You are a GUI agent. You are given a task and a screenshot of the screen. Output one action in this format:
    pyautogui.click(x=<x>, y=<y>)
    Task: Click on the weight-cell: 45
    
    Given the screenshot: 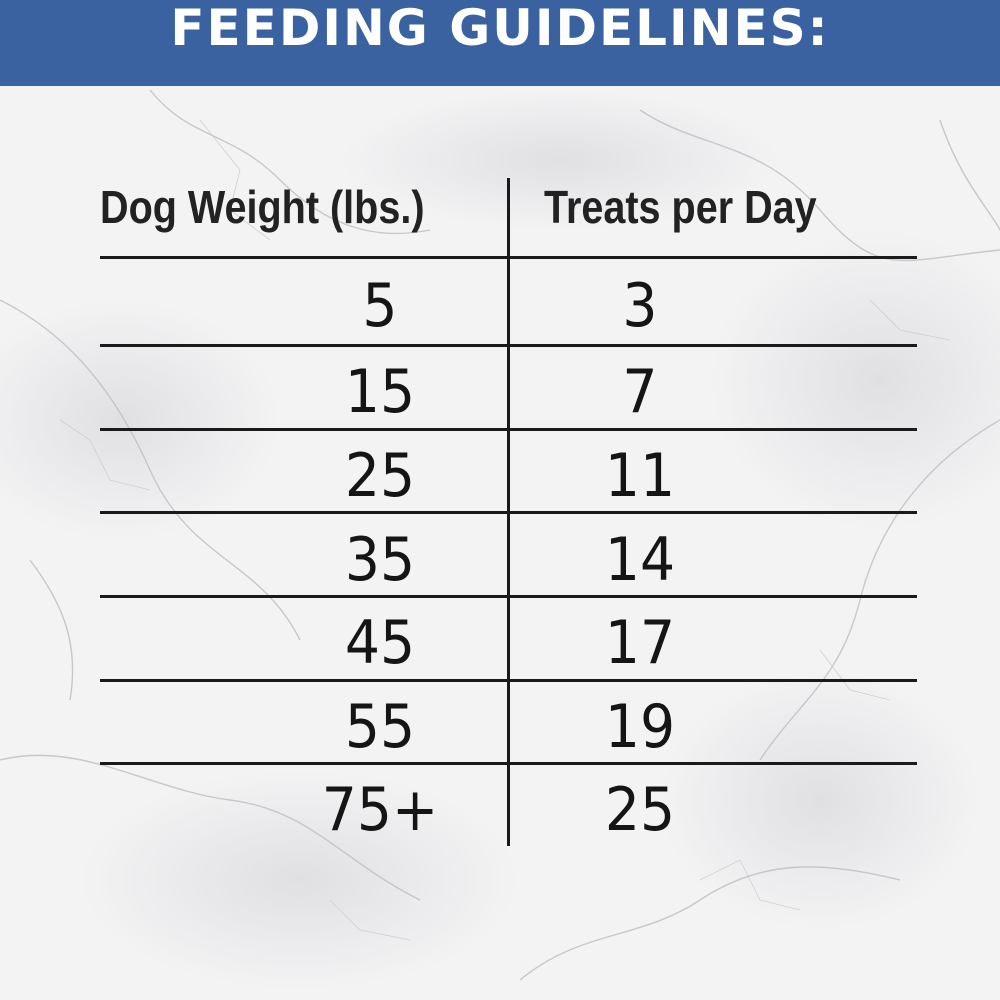 What is the action you would take?
    pyautogui.click(x=380, y=643)
    